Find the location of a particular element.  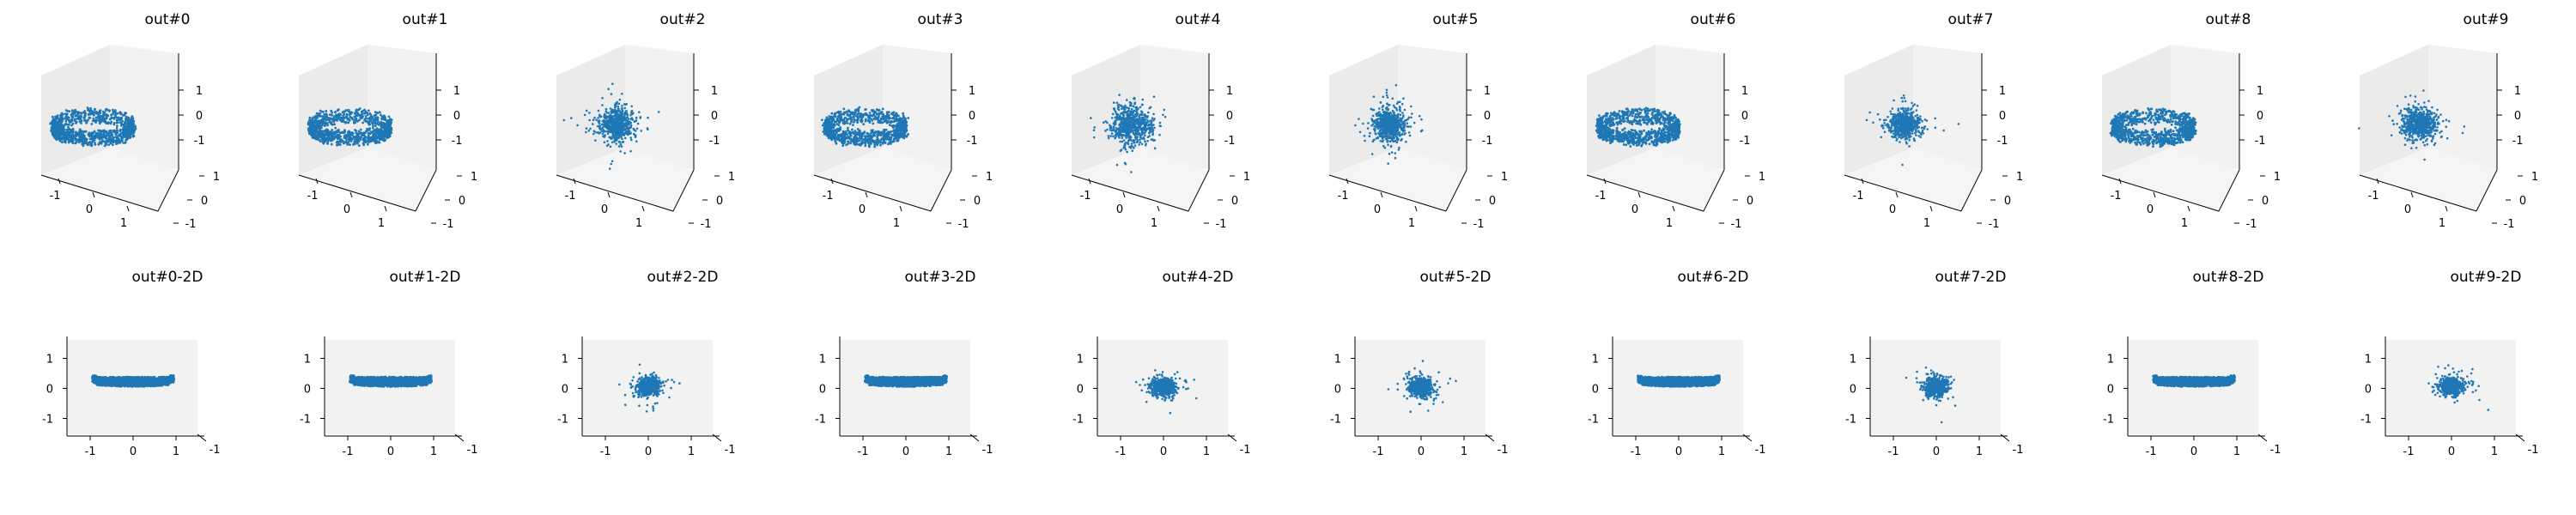

z-tick-label: 0 is located at coordinates (1229, 116).